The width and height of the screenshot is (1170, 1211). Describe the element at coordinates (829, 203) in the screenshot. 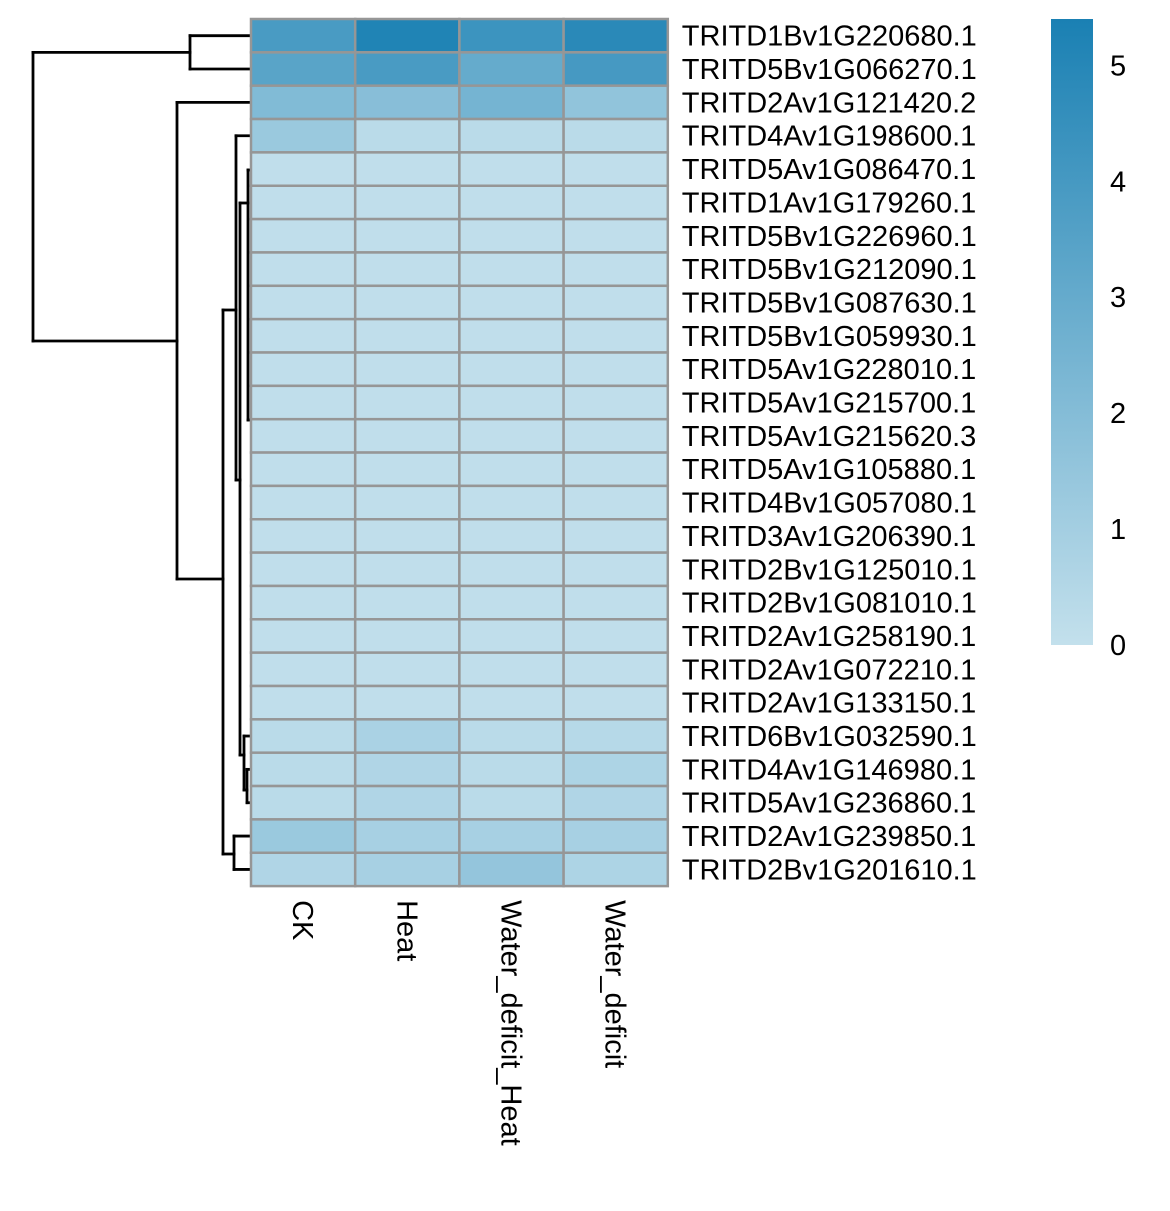

I see `row-label: TRITD1Av1G179260.1` at that location.